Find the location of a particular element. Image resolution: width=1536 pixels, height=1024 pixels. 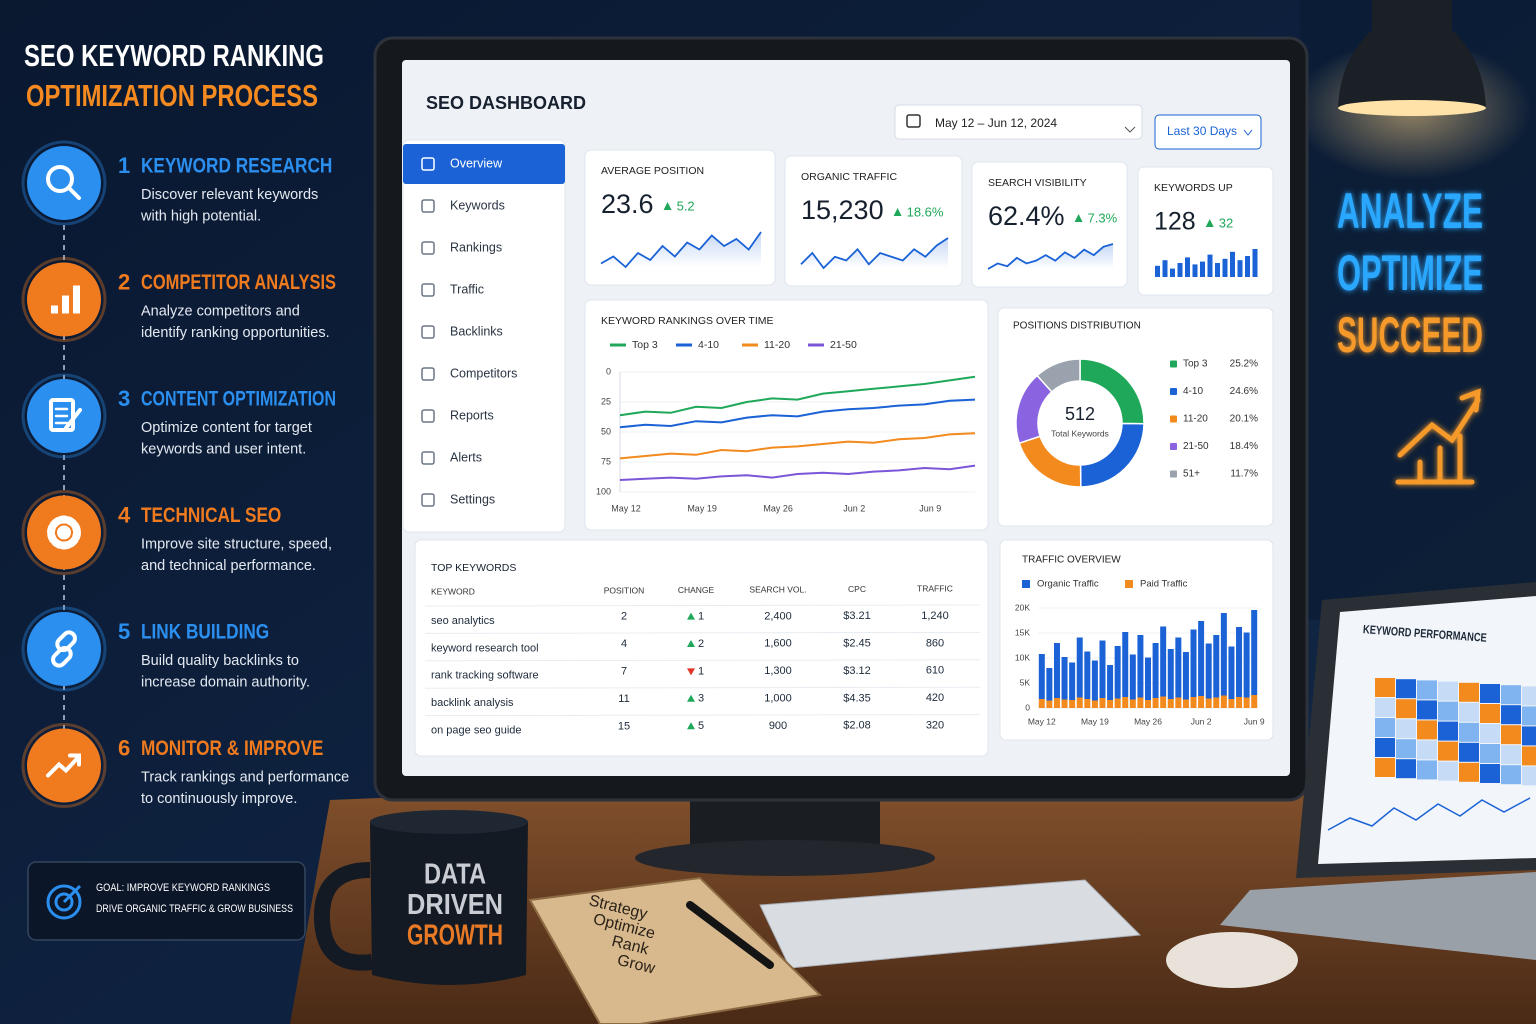

table-cell: 610 is located at coordinates (935, 671).